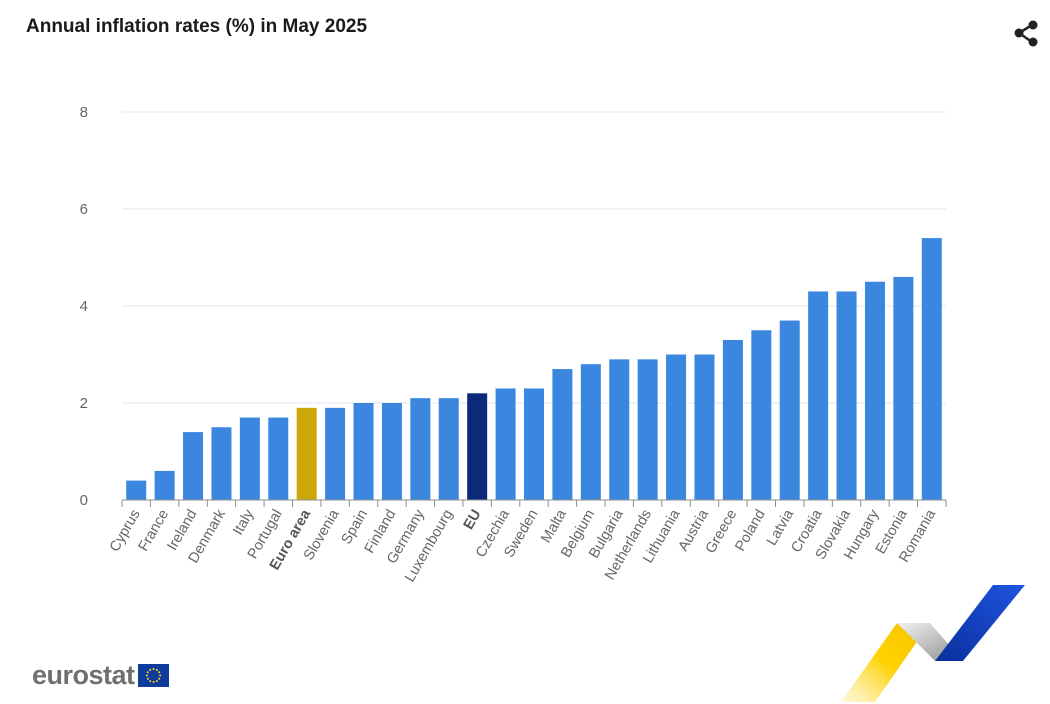  I want to click on bar-netherlands, so click(647, 429).